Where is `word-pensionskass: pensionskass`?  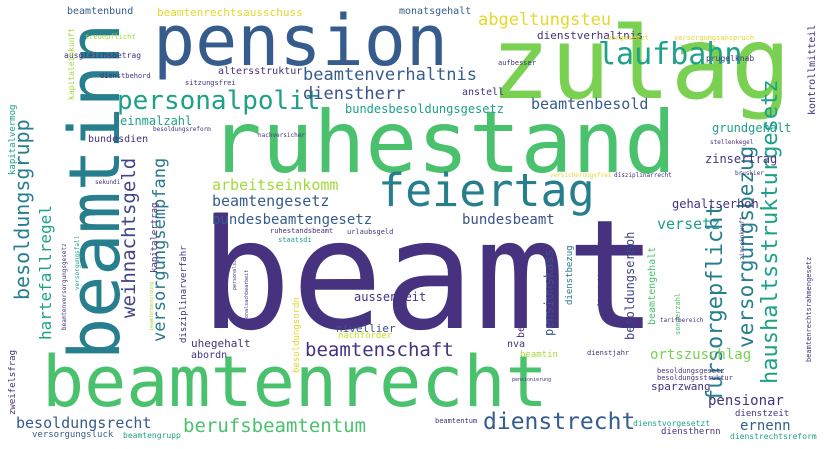 word-pensionskass: pensionskass is located at coordinates (549, 292).